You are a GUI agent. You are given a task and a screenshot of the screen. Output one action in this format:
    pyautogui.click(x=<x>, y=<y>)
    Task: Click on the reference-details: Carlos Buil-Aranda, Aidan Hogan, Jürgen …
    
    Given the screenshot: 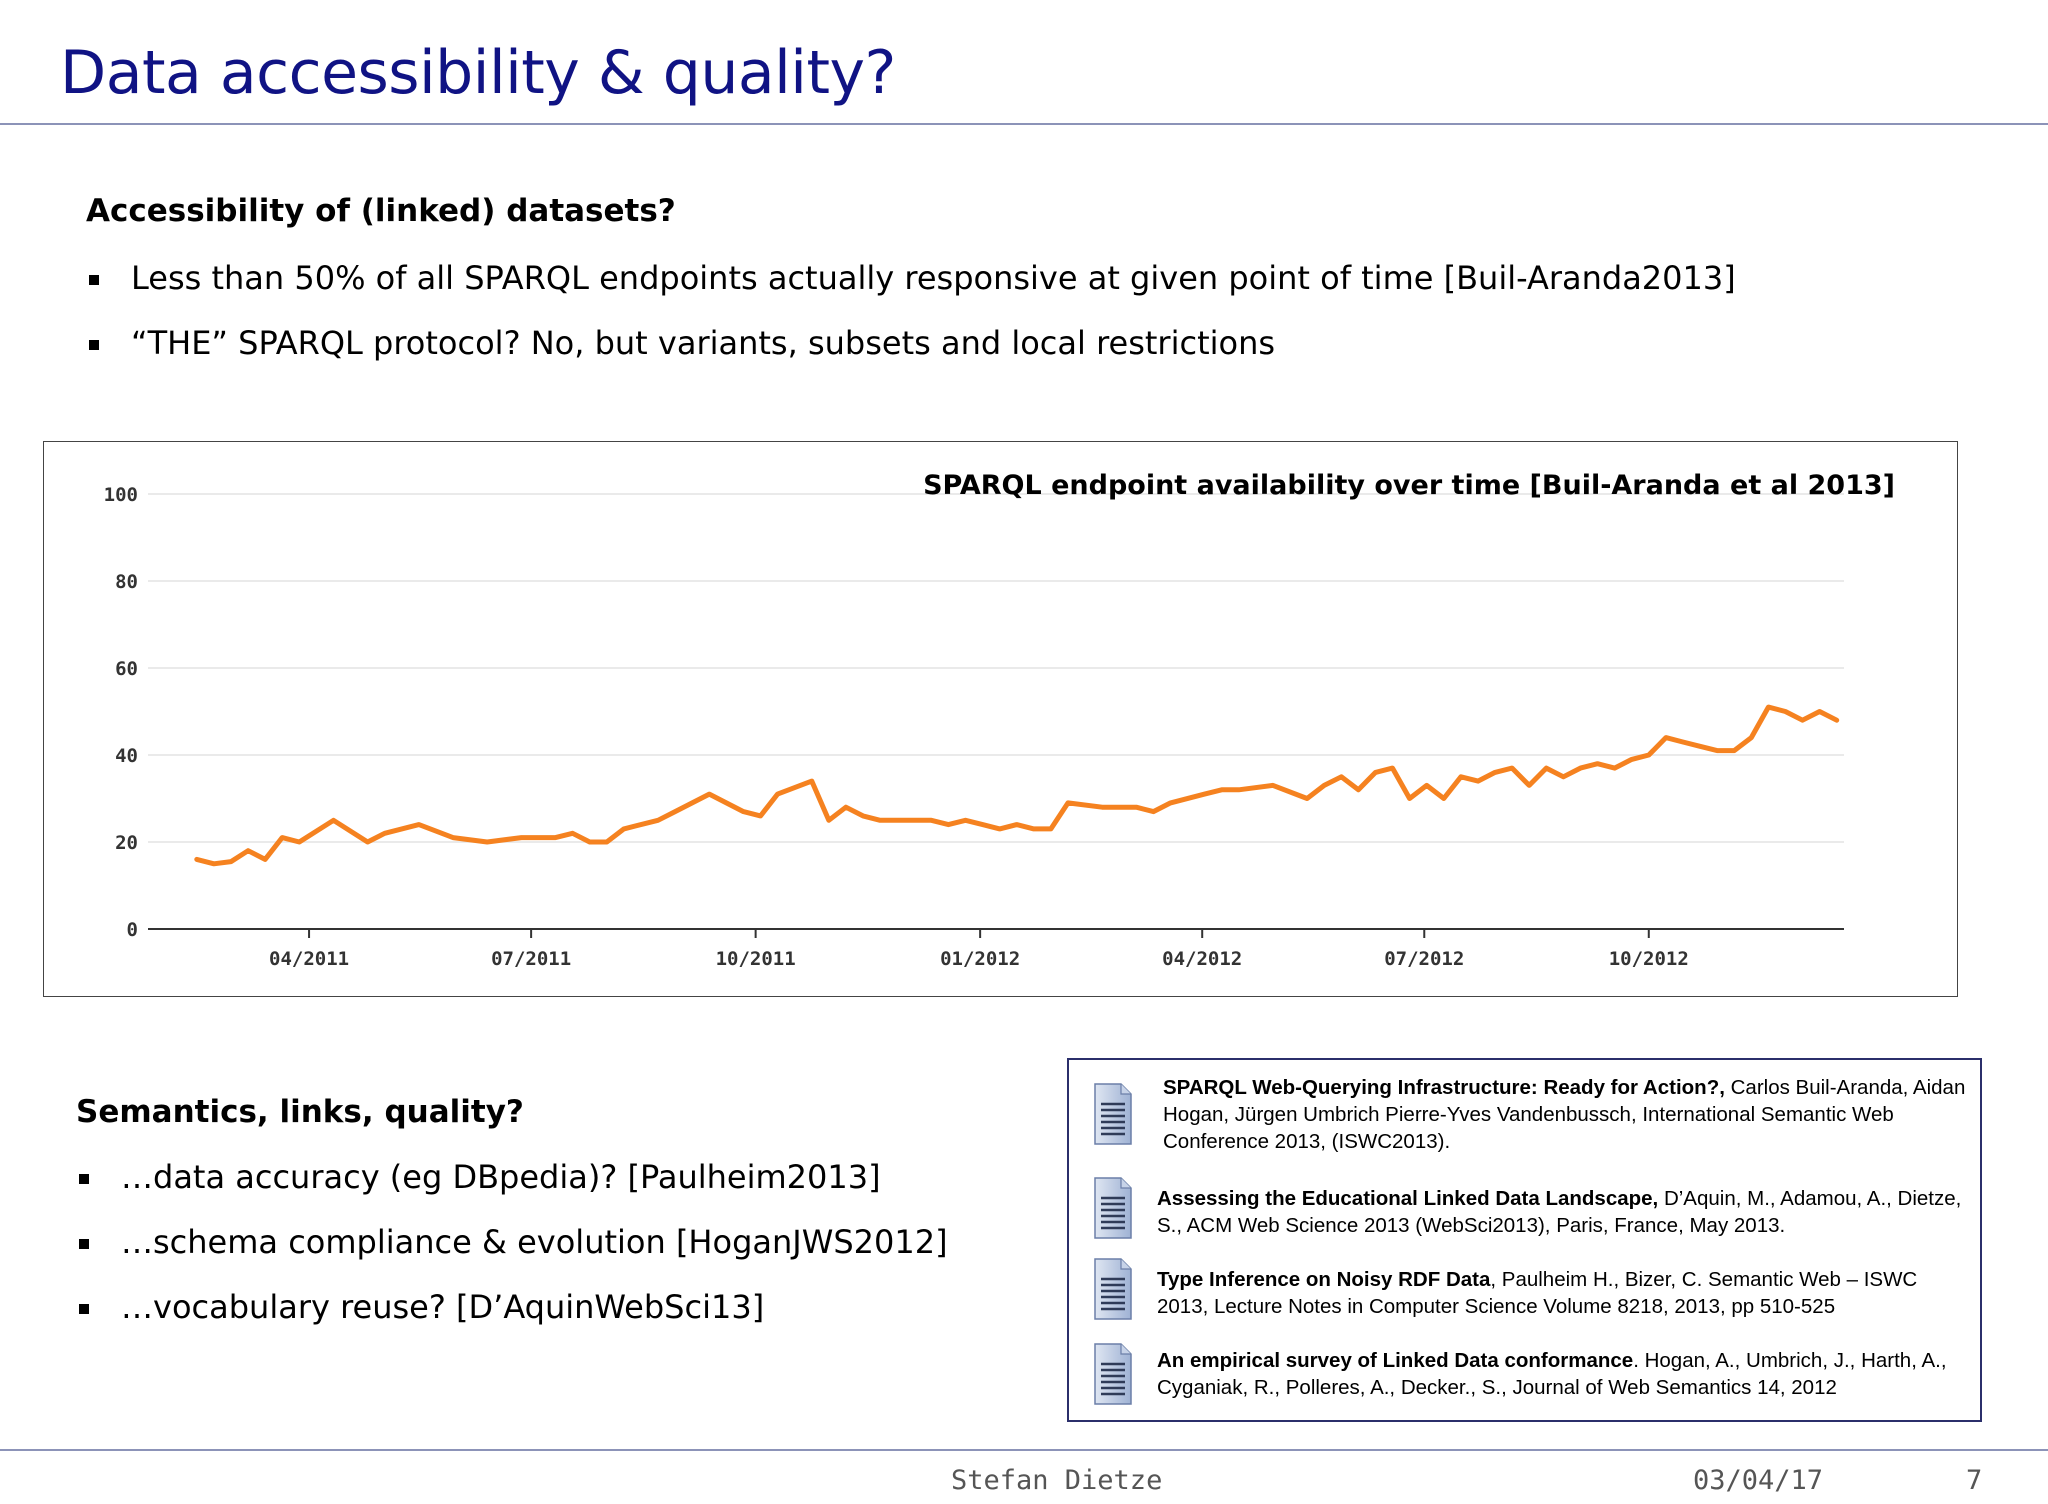 What is the action you would take?
    pyautogui.click(x=1564, y=1114)
    